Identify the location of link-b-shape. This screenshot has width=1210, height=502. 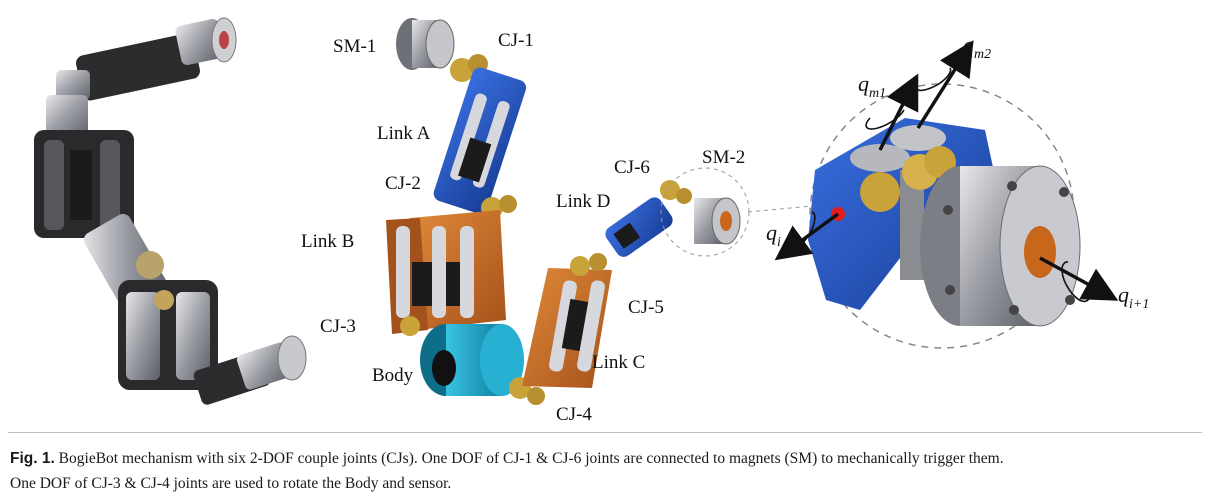
(446, 272).